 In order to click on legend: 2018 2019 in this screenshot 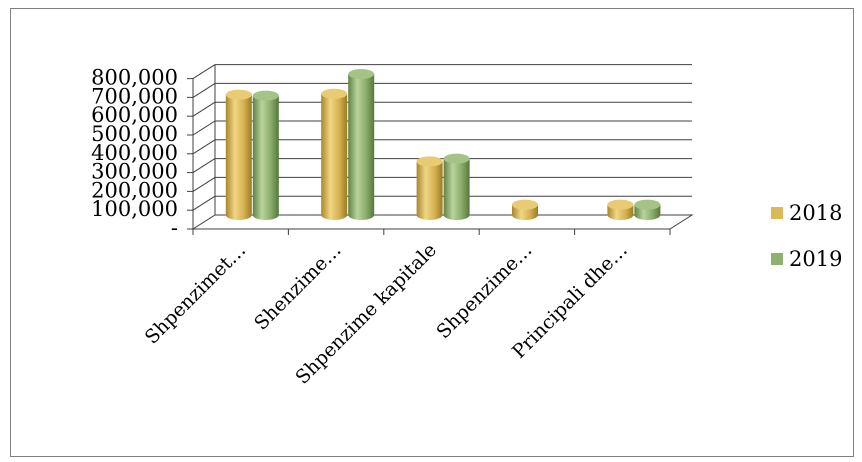, I will do `click(806, 236)`.